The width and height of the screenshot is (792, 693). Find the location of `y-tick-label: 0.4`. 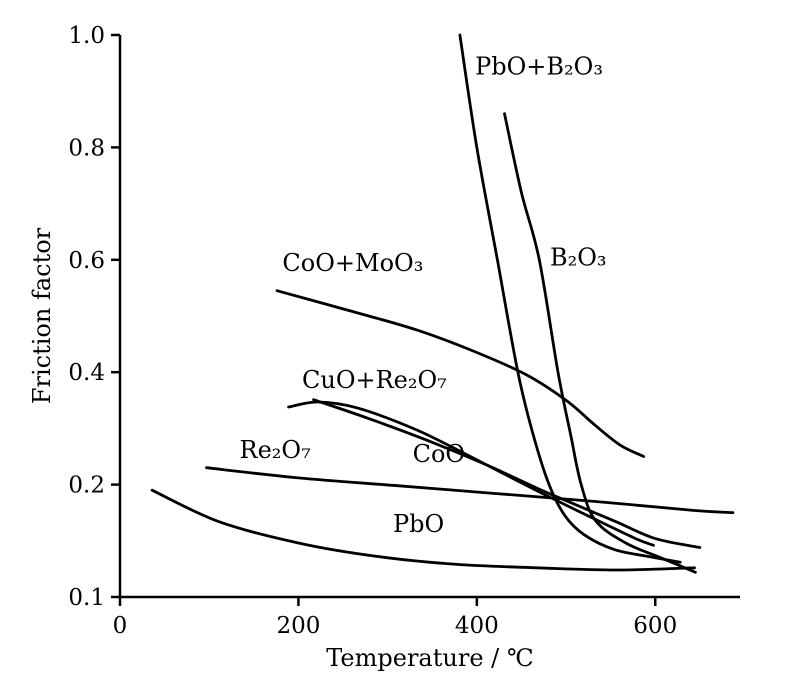

y-tick-label: 0.4 is located at coordinates (86, 373).